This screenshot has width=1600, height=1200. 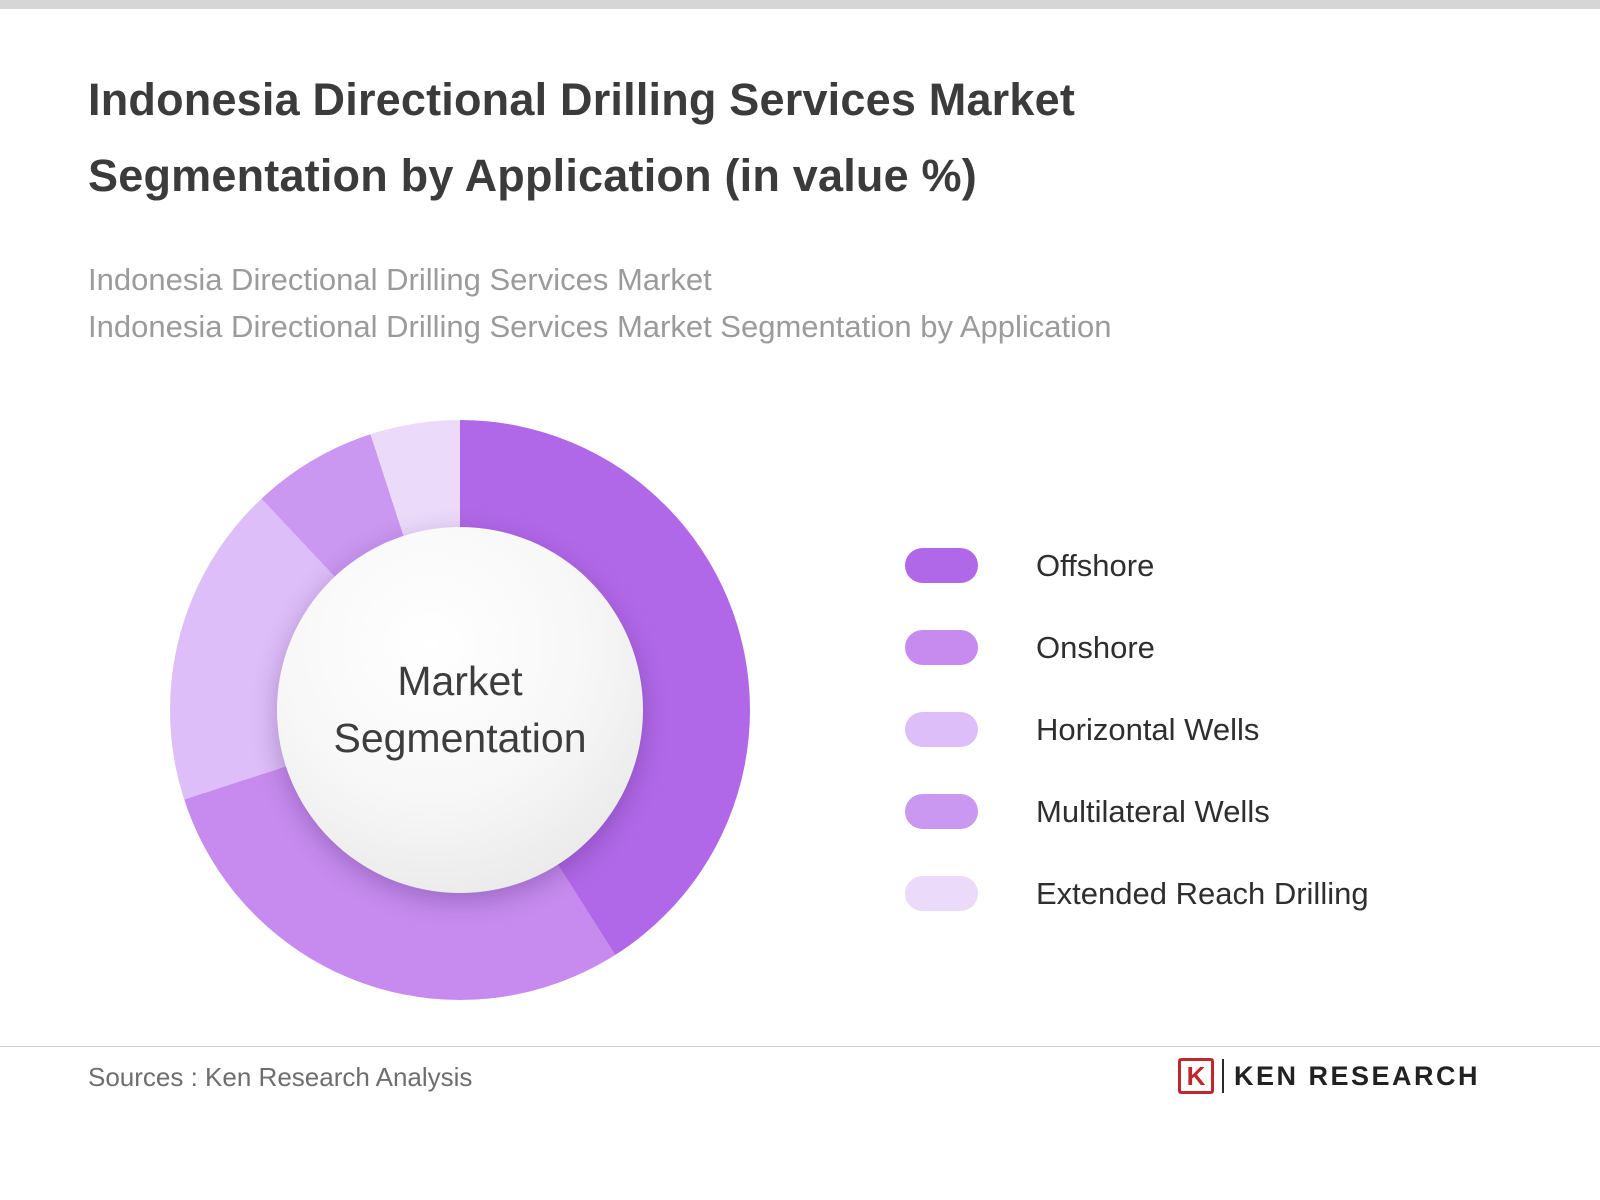 I want to click on legend-label: Extended Reach Drilling, so click(x=1202, y=893).